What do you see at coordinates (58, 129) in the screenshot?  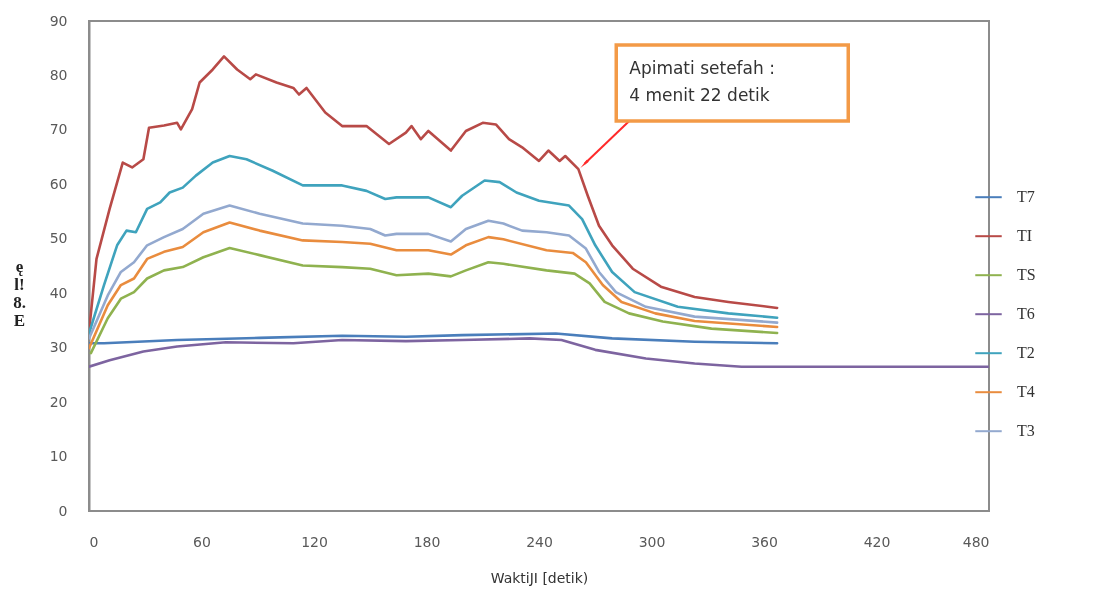 I see `y-tick-label: 70` at bounding box center [58, 129].